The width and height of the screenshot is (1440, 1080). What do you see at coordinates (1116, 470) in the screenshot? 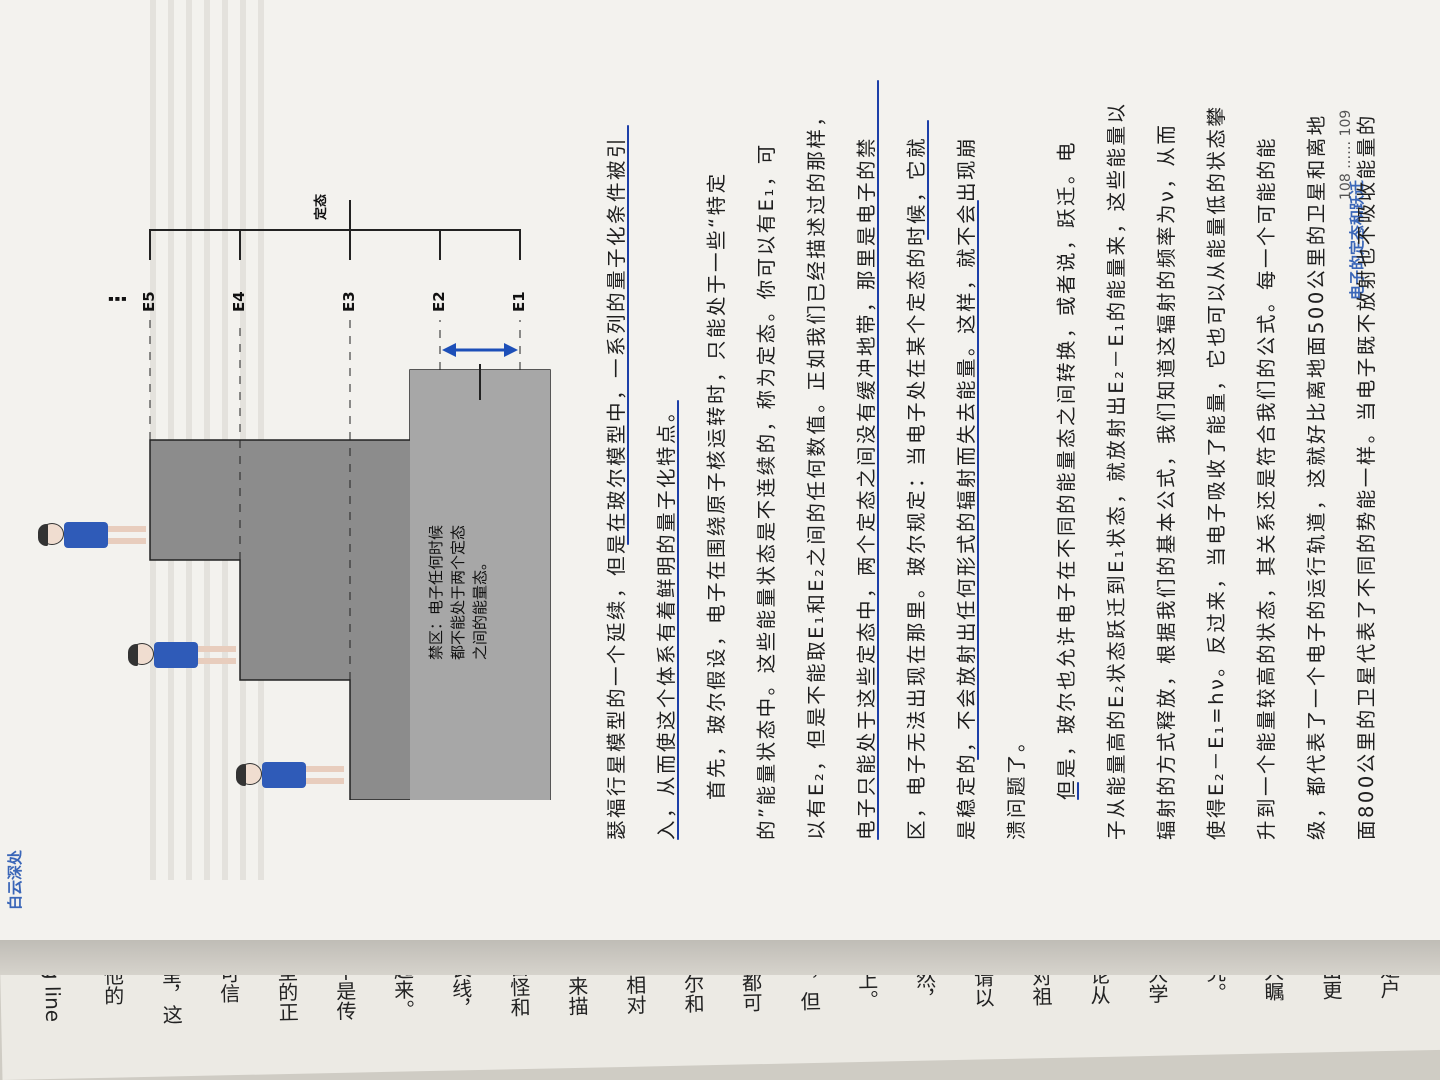
I see `text-line: 子从能量高的E₂状态跃迁到E₁状态，就放射出E₂－E₁的能量来，这些能量以` at bounding box center [1116, 470].